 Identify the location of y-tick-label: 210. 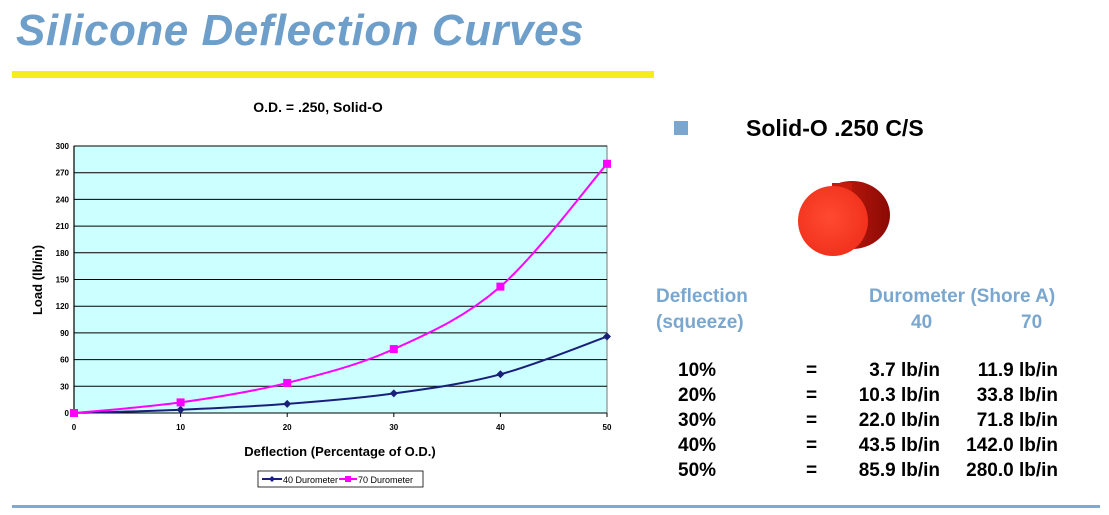
(63, 226).